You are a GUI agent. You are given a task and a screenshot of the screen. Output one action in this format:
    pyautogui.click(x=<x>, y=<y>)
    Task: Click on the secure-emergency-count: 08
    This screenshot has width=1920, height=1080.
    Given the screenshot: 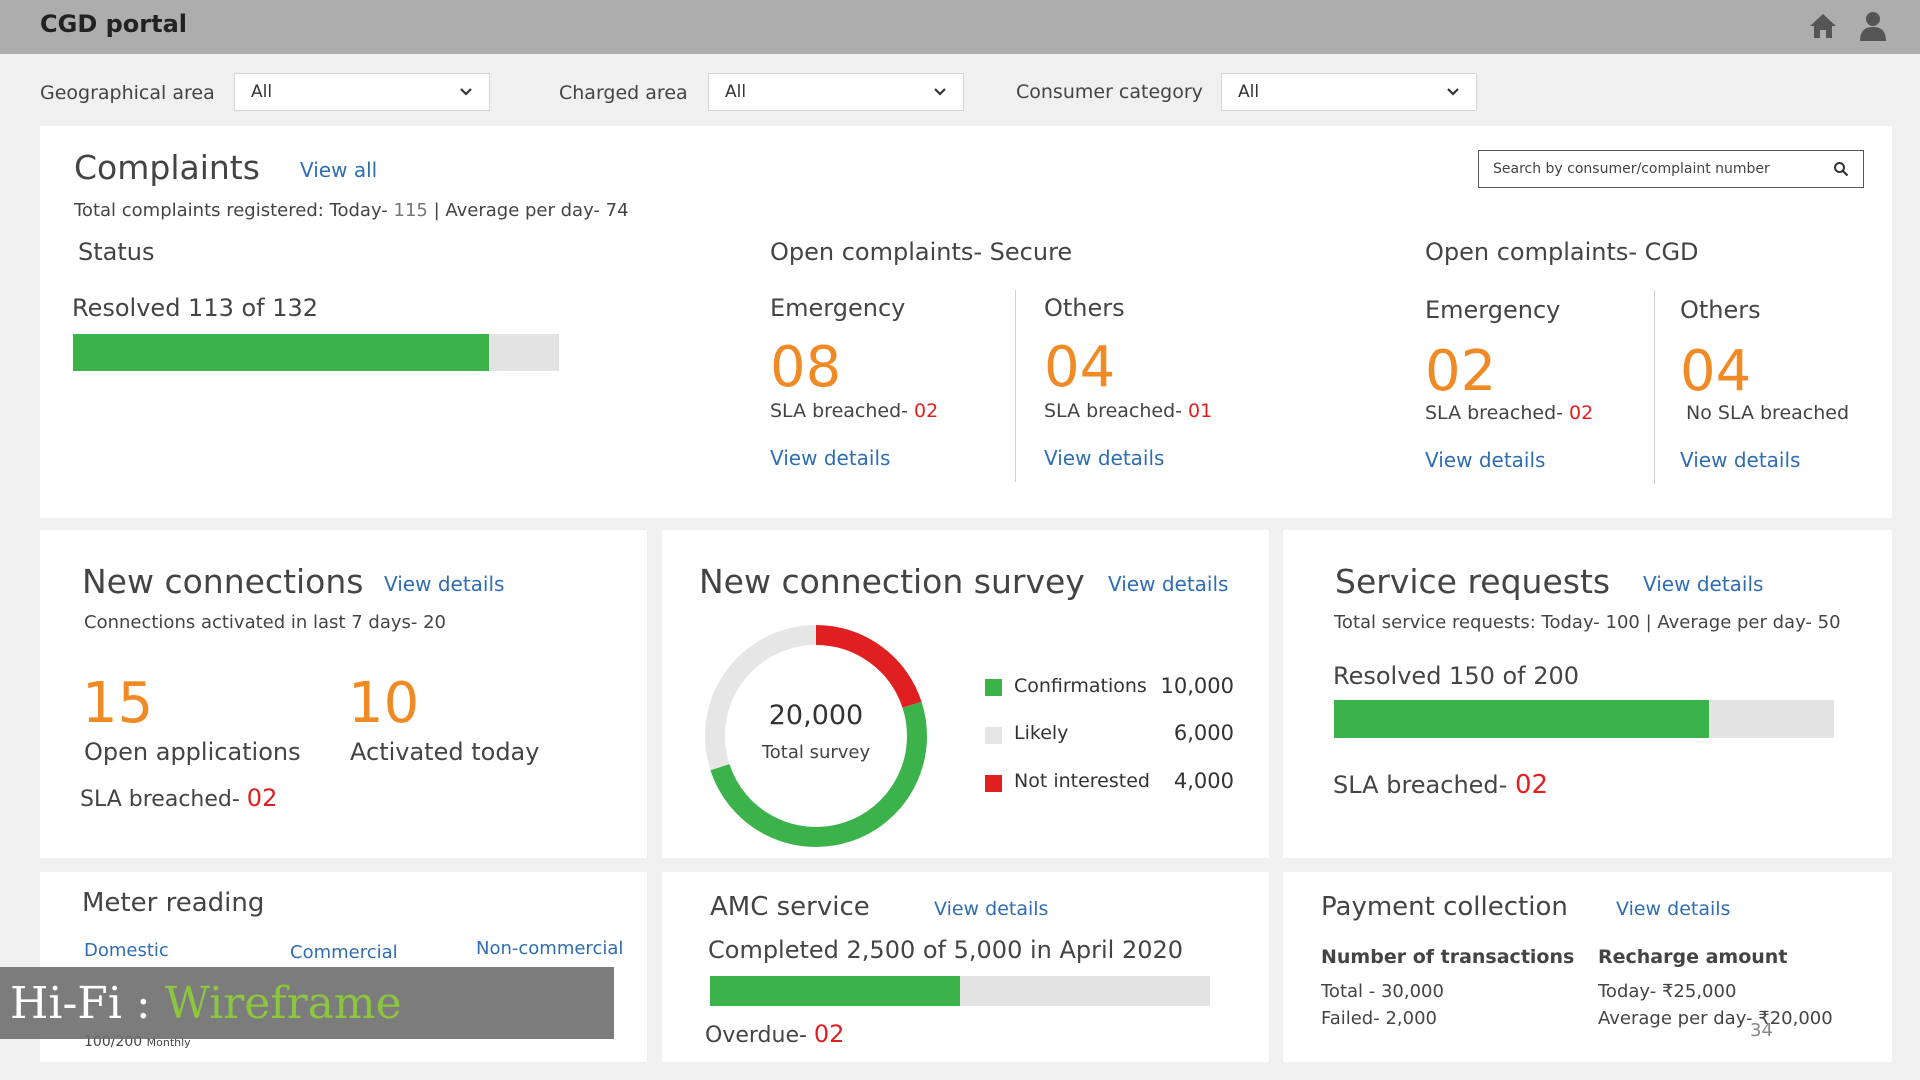 What is the action you would take?
    pyautogui.click(x=806, y=367)
    